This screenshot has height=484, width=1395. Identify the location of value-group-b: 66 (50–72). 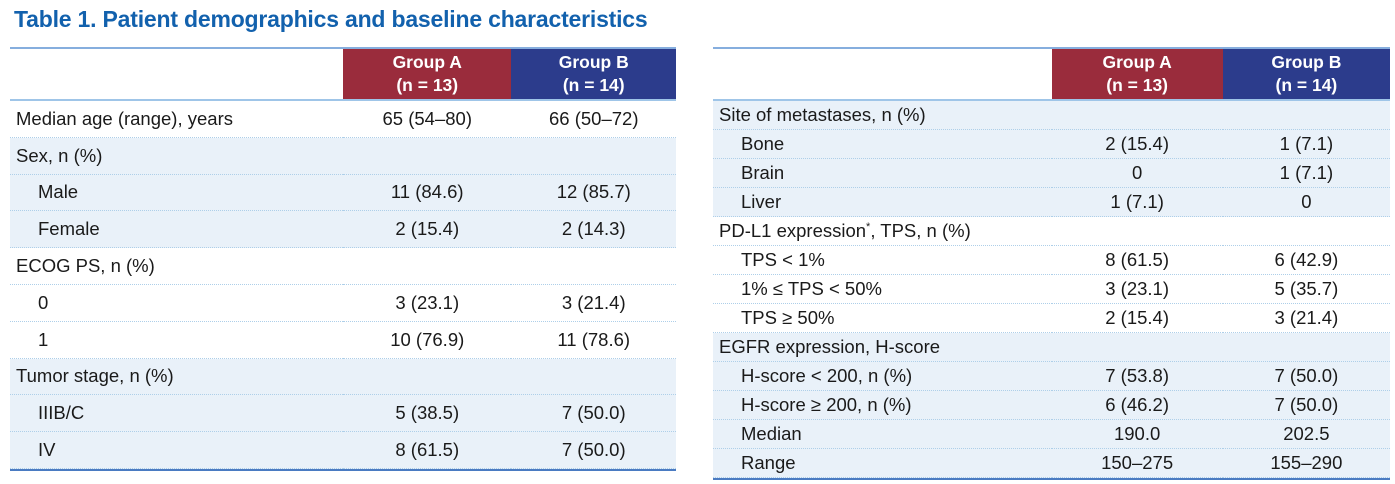
(593, 119).